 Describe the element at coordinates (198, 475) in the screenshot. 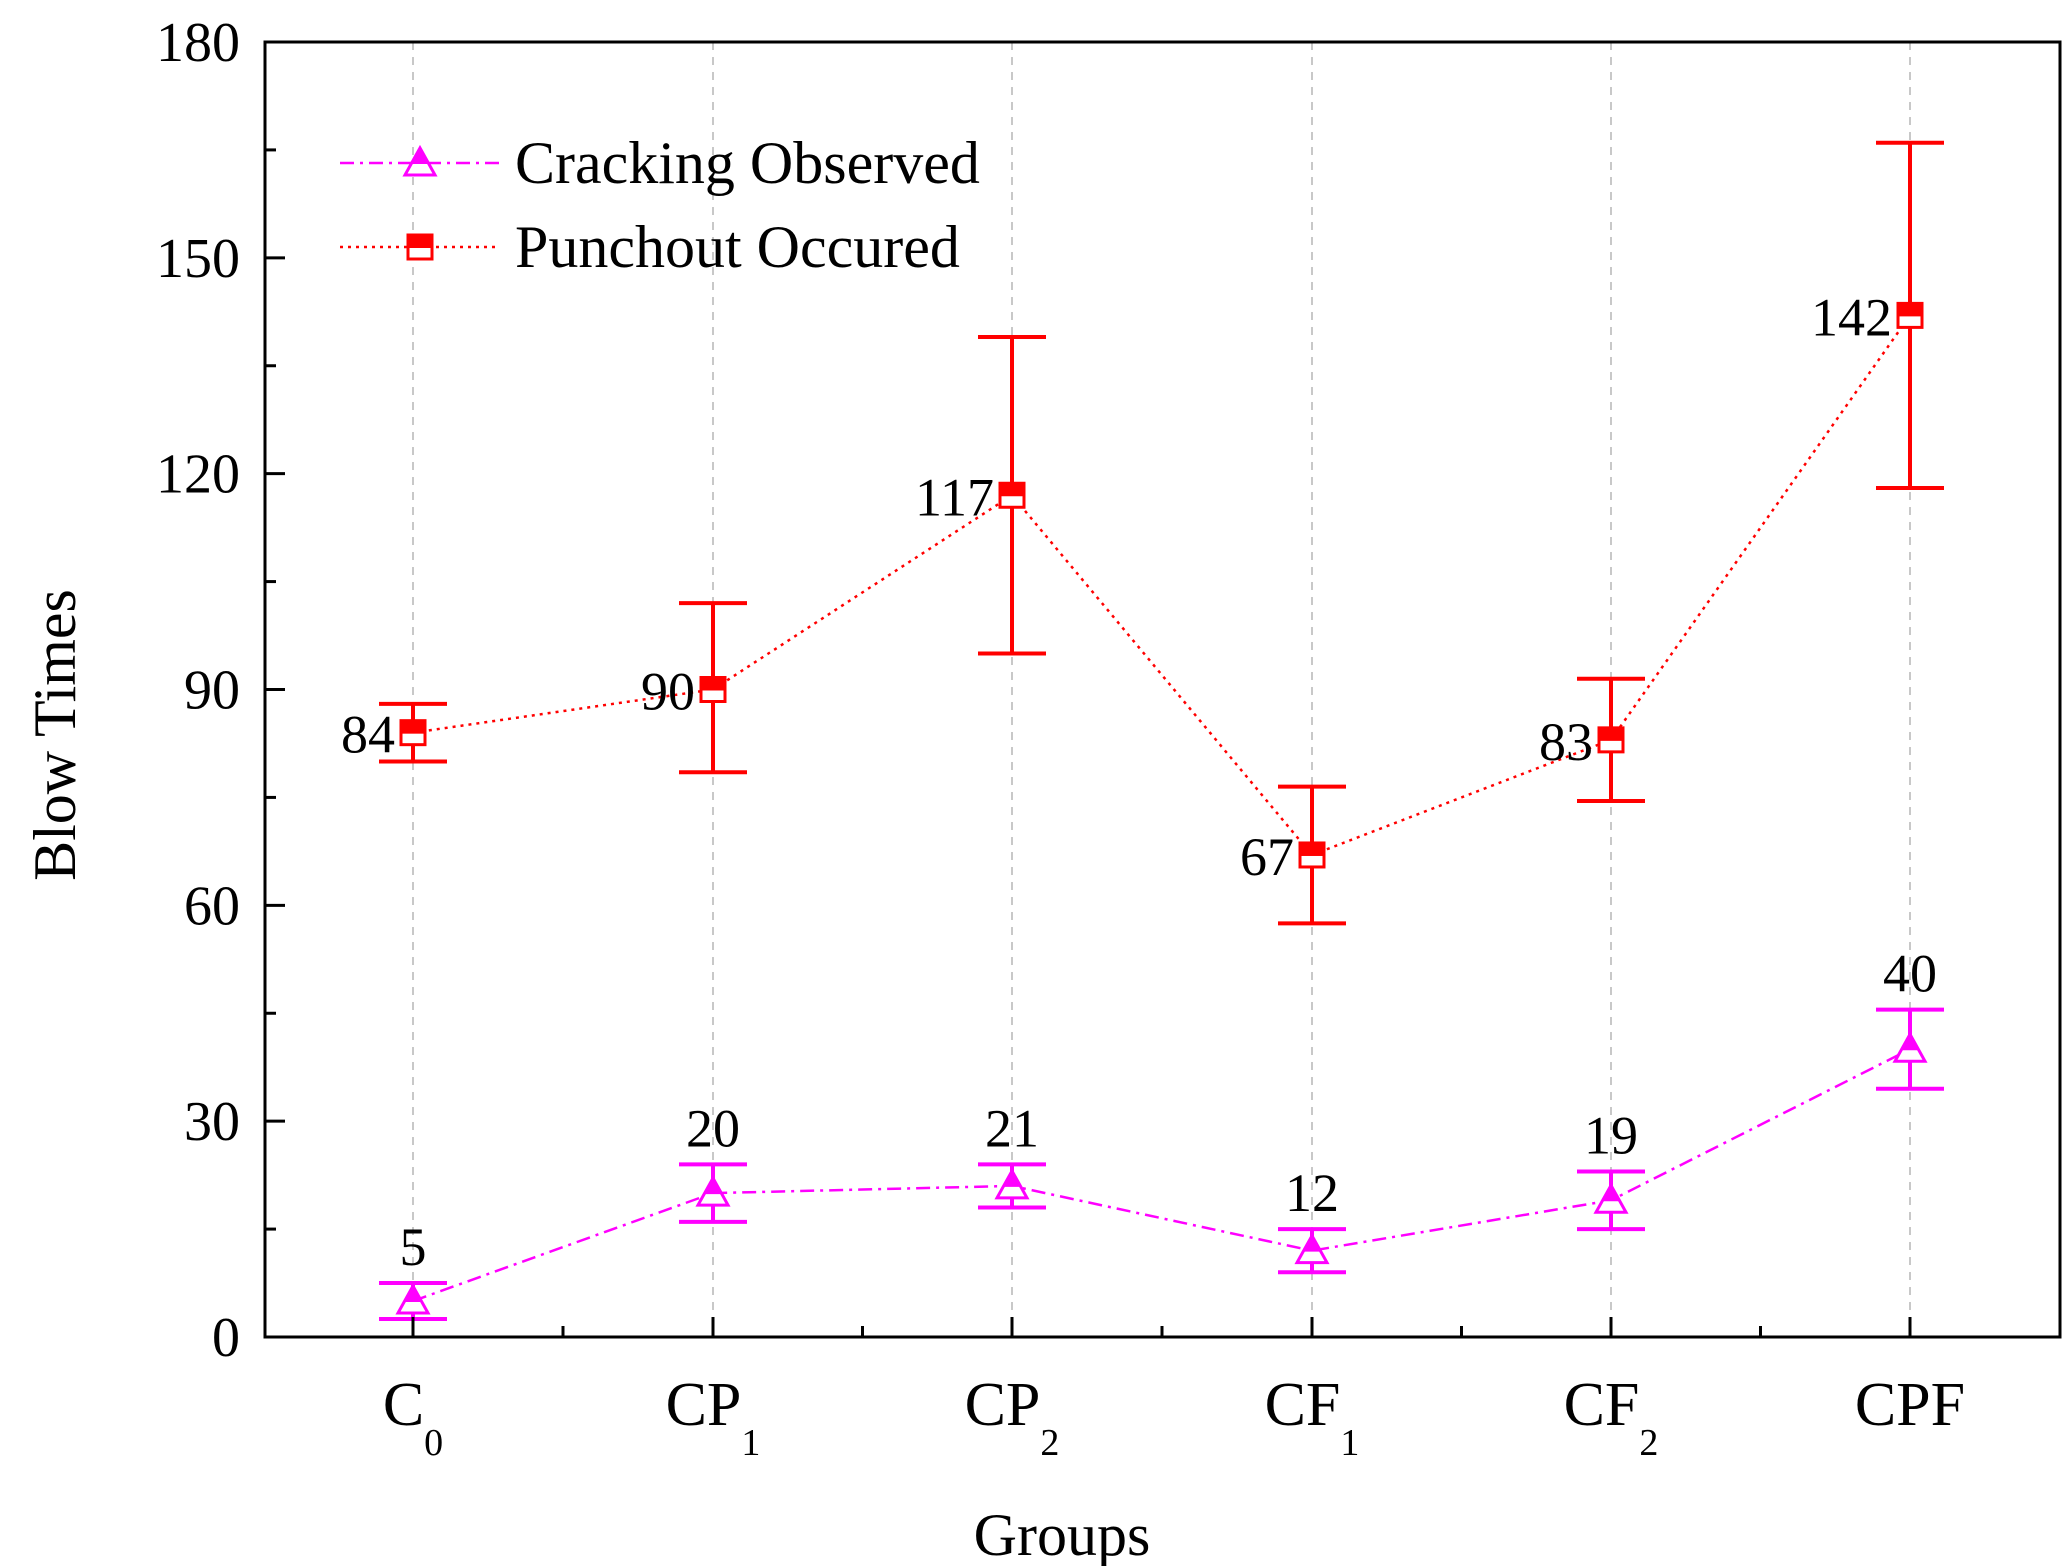

I see `y-tick-label-120: 120` at that location.